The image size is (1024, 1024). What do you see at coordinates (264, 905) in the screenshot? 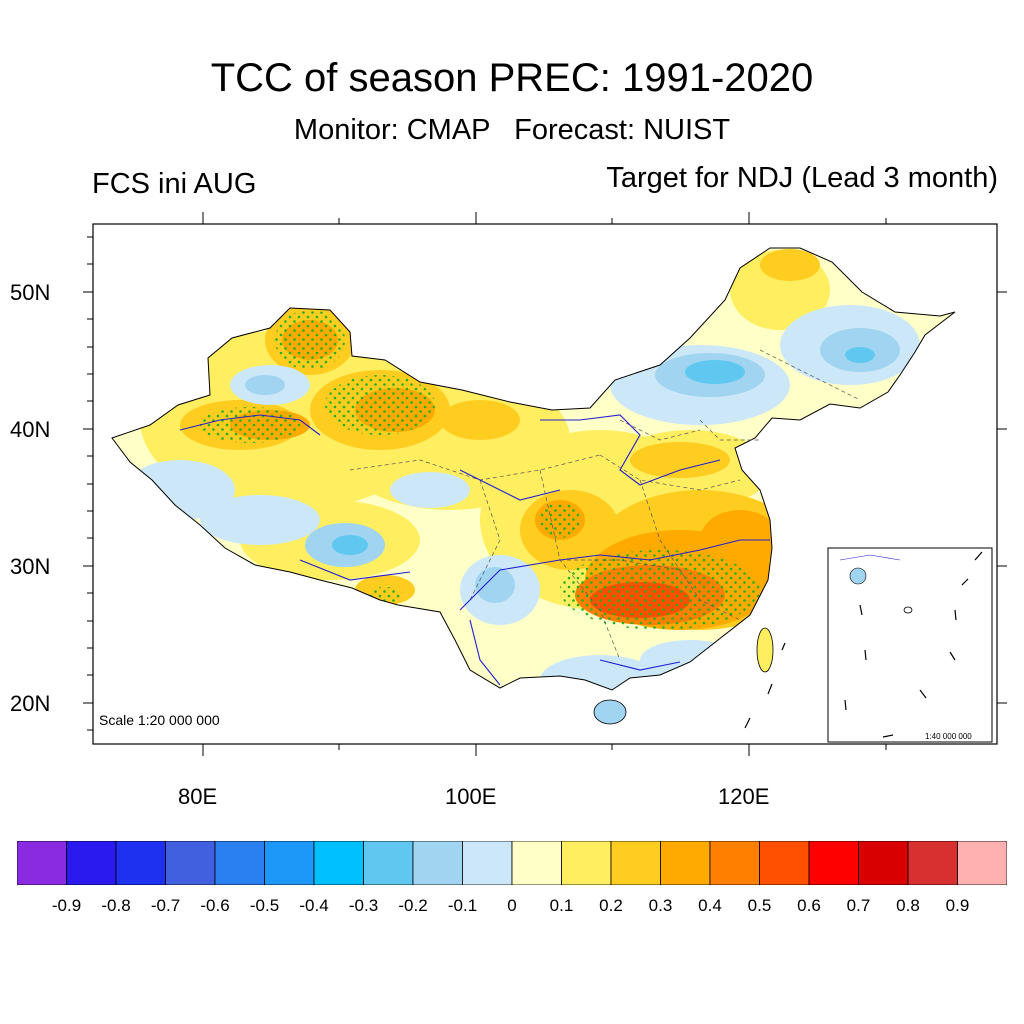
I see `colorbar-tick-label: -0.5` at bounding box center [264, 905].